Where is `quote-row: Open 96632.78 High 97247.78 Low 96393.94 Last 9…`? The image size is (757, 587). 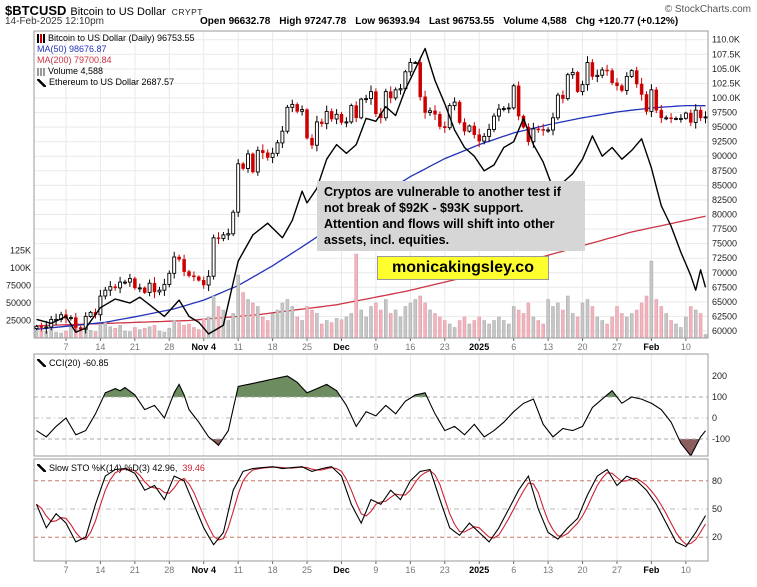
quote-row: Open 96632.78 High 97247.78 Low 96393.94 Last 9… is located at coordinates (434, 21).